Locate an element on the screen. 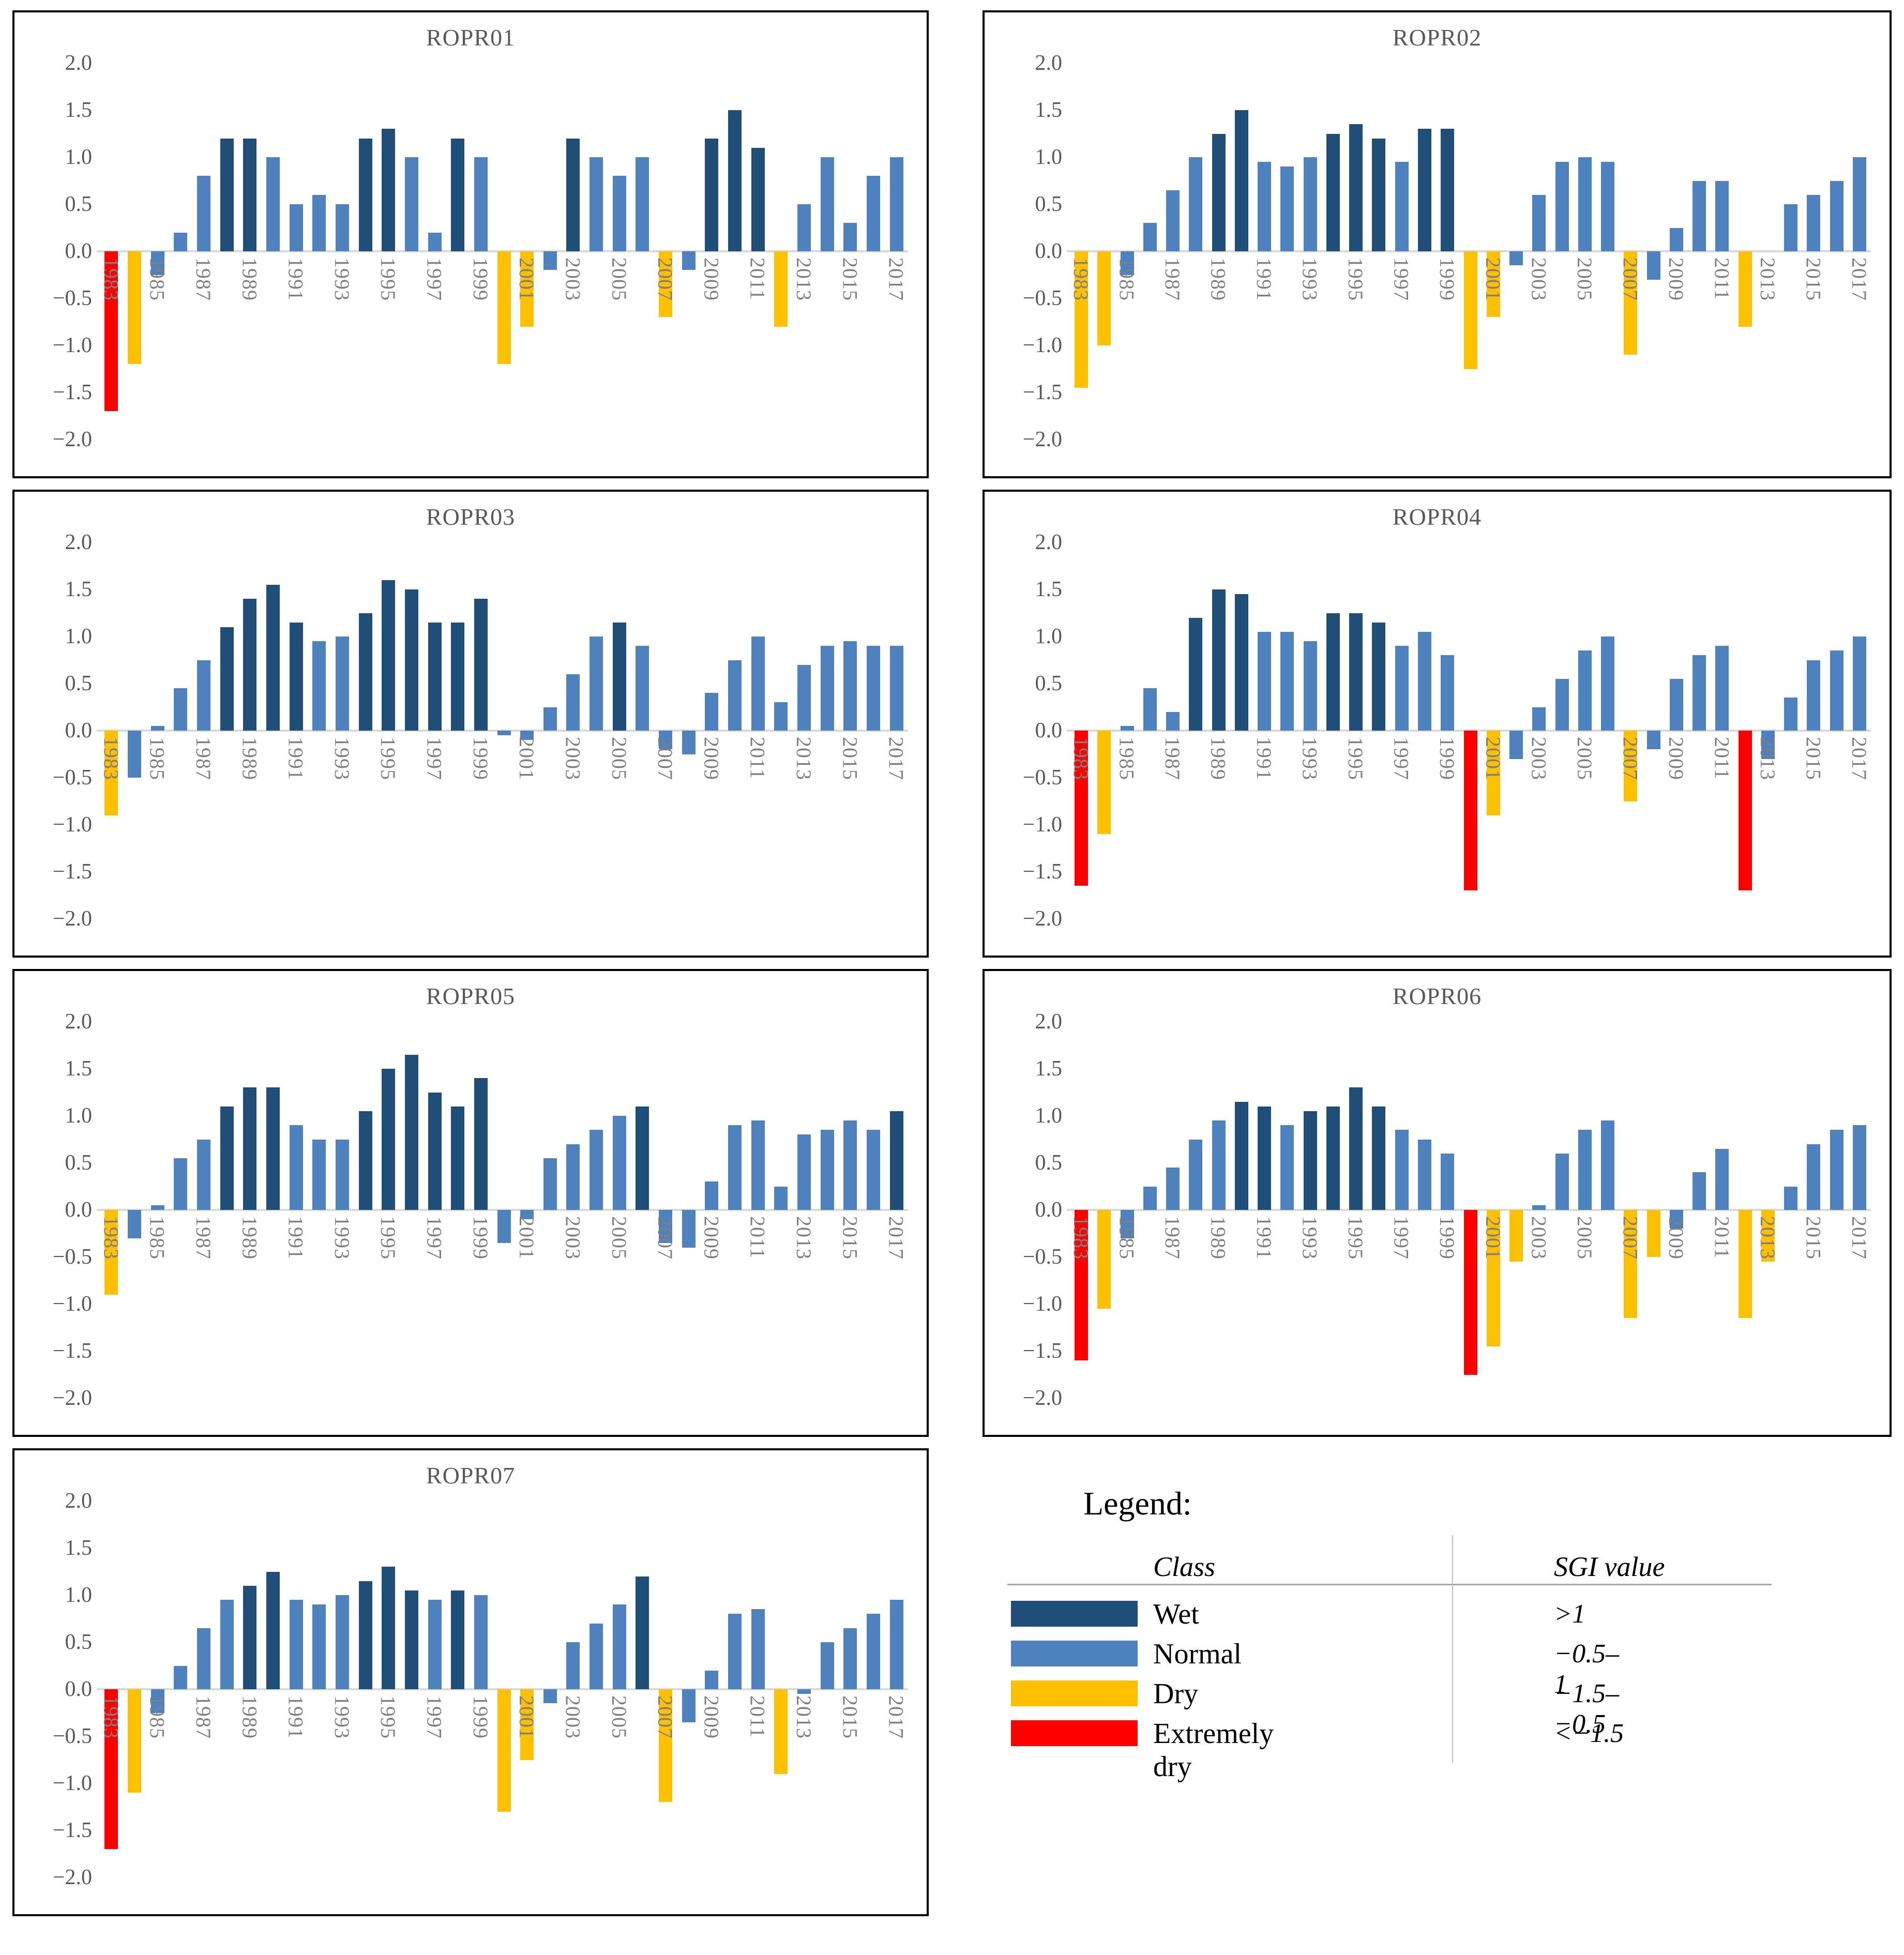 The image size is (1904, 1955). bar-2009 is located at coordinates (712, 1679).